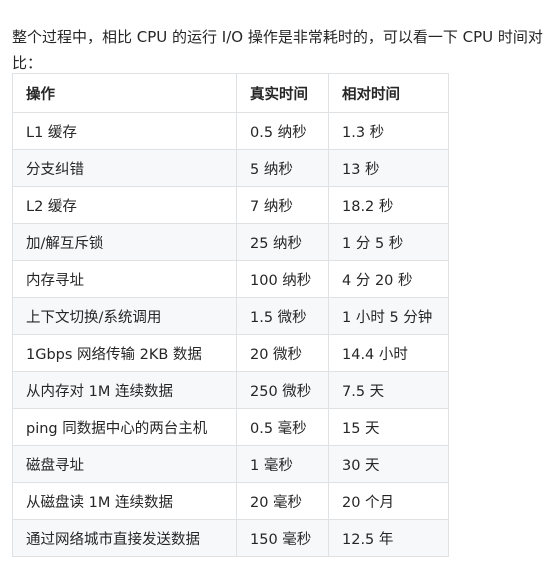  What do you see at coordinates (124, 242) in the screenshot?
I see `cell-operation: 加/解互斥锁` at bounding box center [124, 242].